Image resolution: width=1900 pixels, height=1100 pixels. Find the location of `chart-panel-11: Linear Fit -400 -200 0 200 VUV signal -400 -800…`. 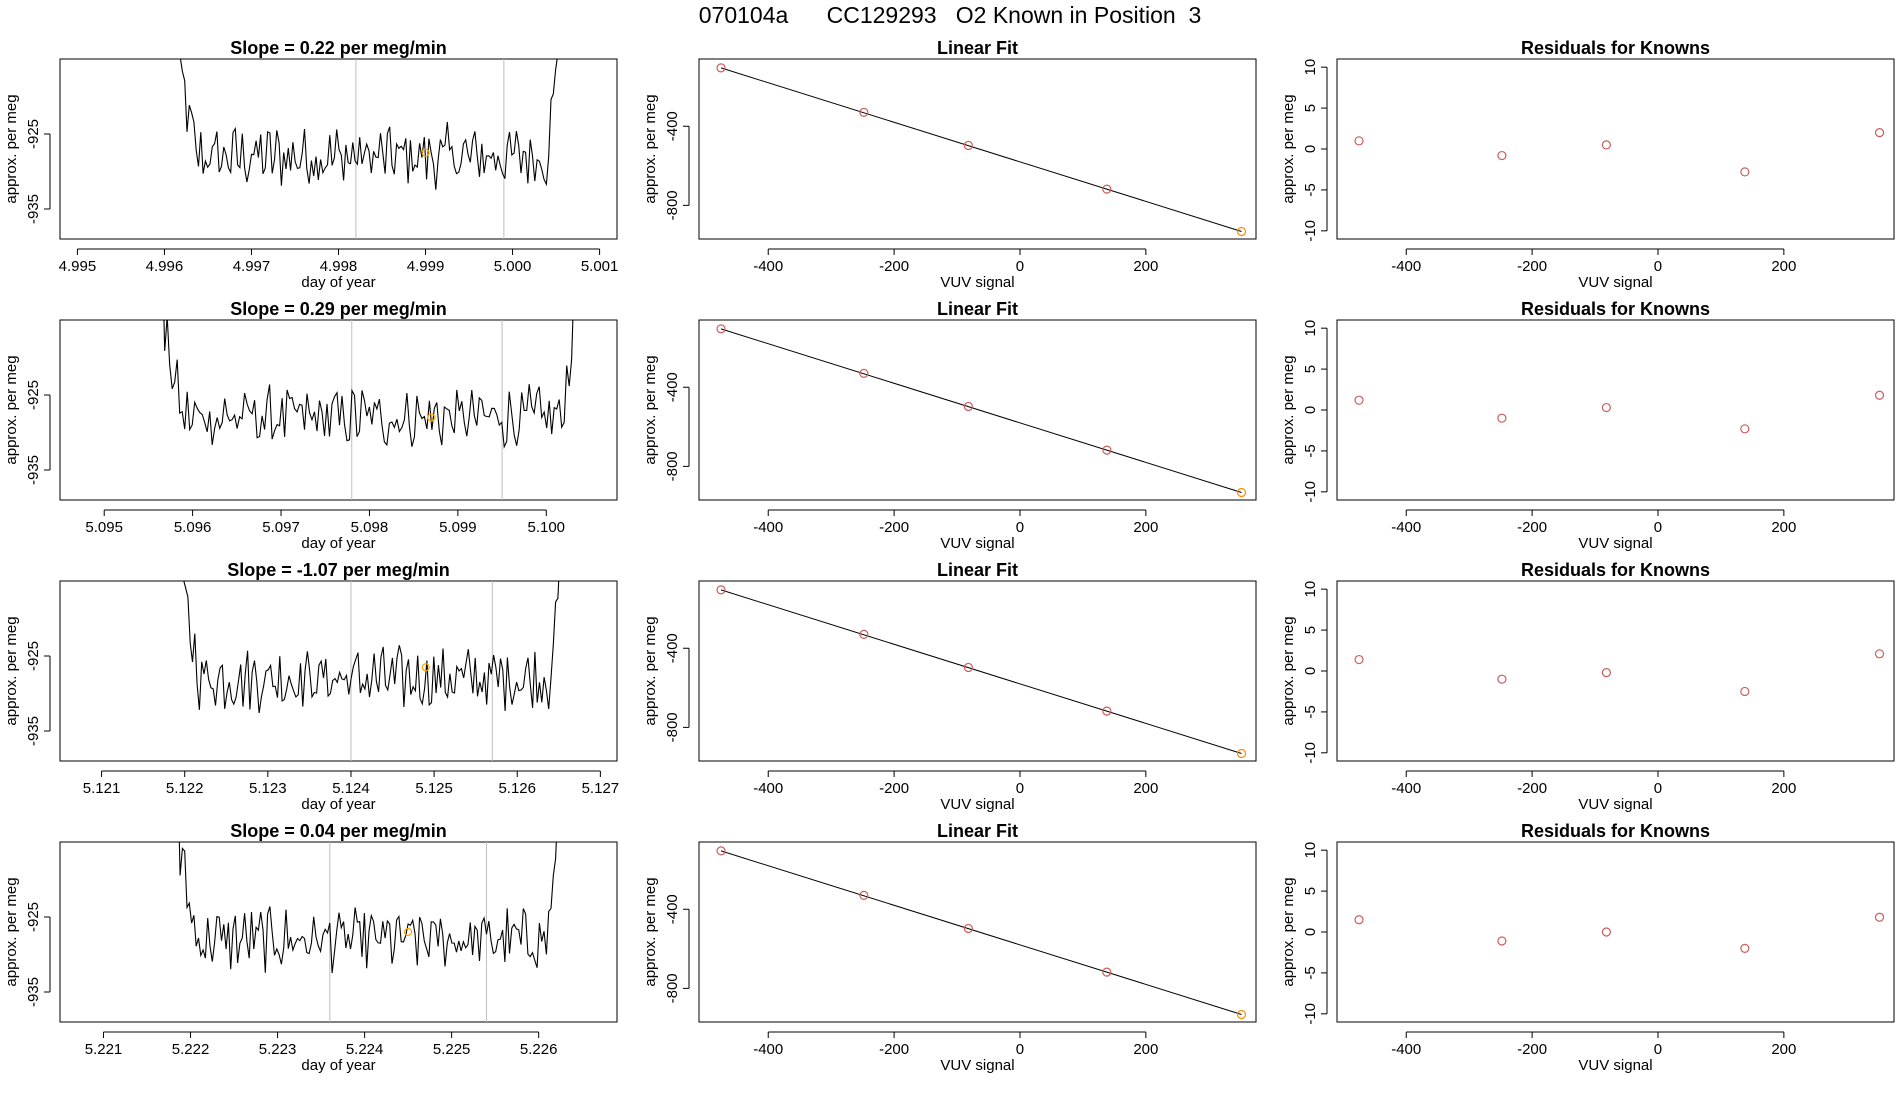

chart-panel-11: Linear Fit -400 -200 0 200 VUV signal -400 -800… is located at coordinates (949, 947).